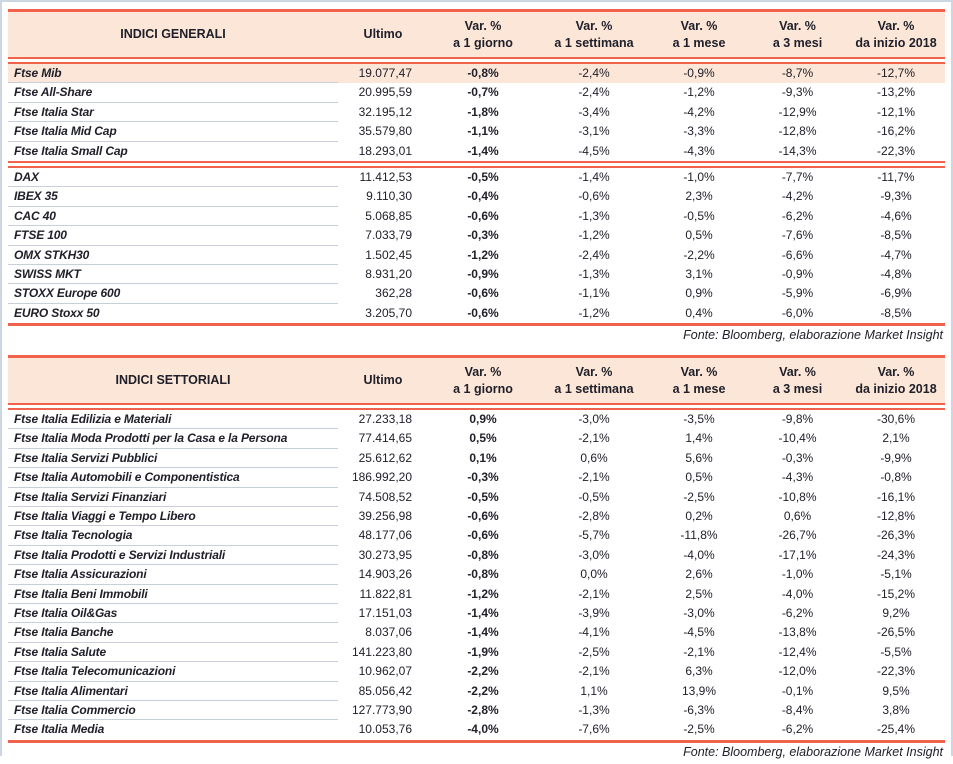 The height and width of the screenshot is (764, 953). What do you see at coordinates (699, 215) in the screenshot?
I see `pct-value: -0,5%` at bounding box center [699, 215].